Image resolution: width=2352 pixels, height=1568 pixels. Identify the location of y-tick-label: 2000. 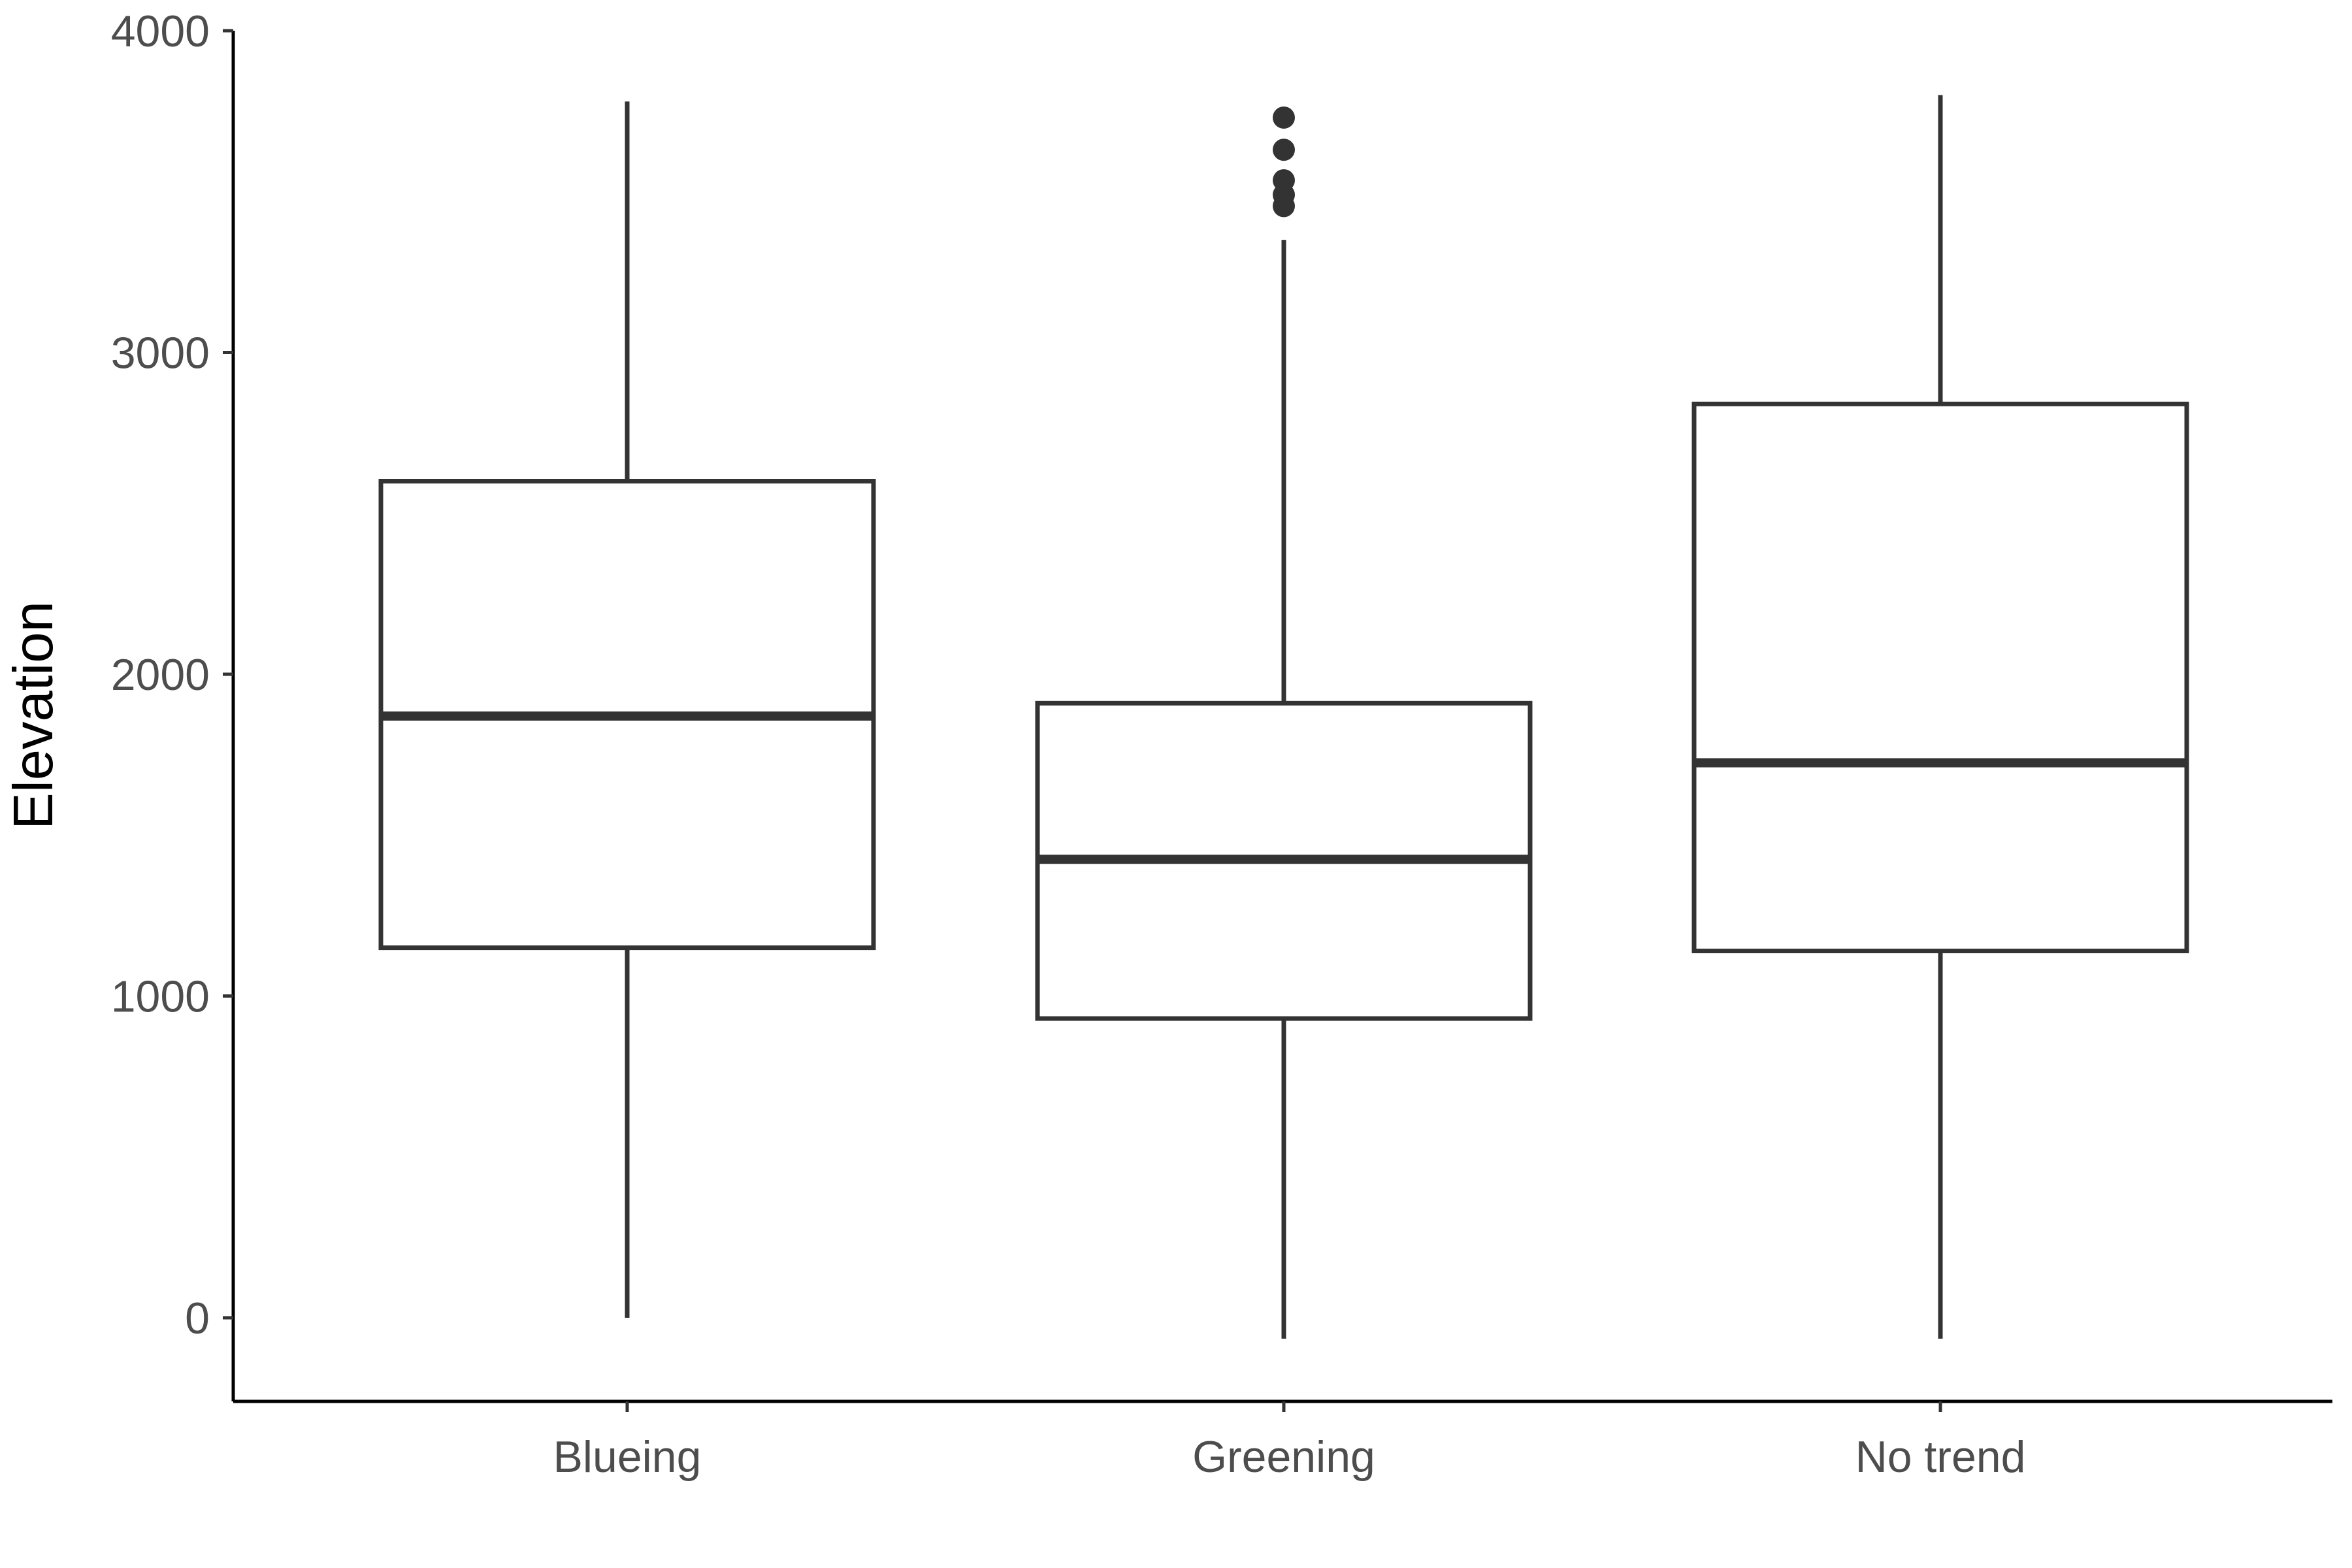
(160, 675).